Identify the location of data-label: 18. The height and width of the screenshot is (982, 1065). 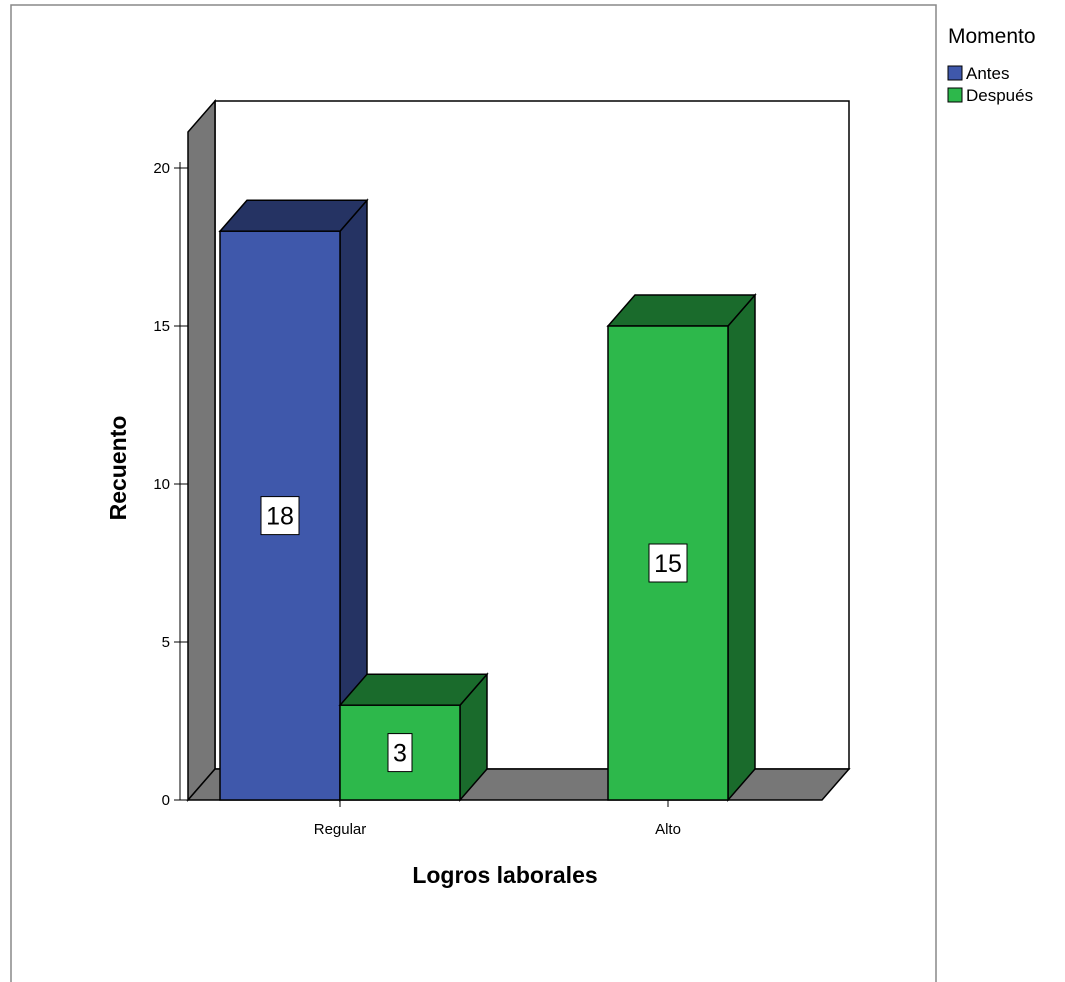
(280, 517).